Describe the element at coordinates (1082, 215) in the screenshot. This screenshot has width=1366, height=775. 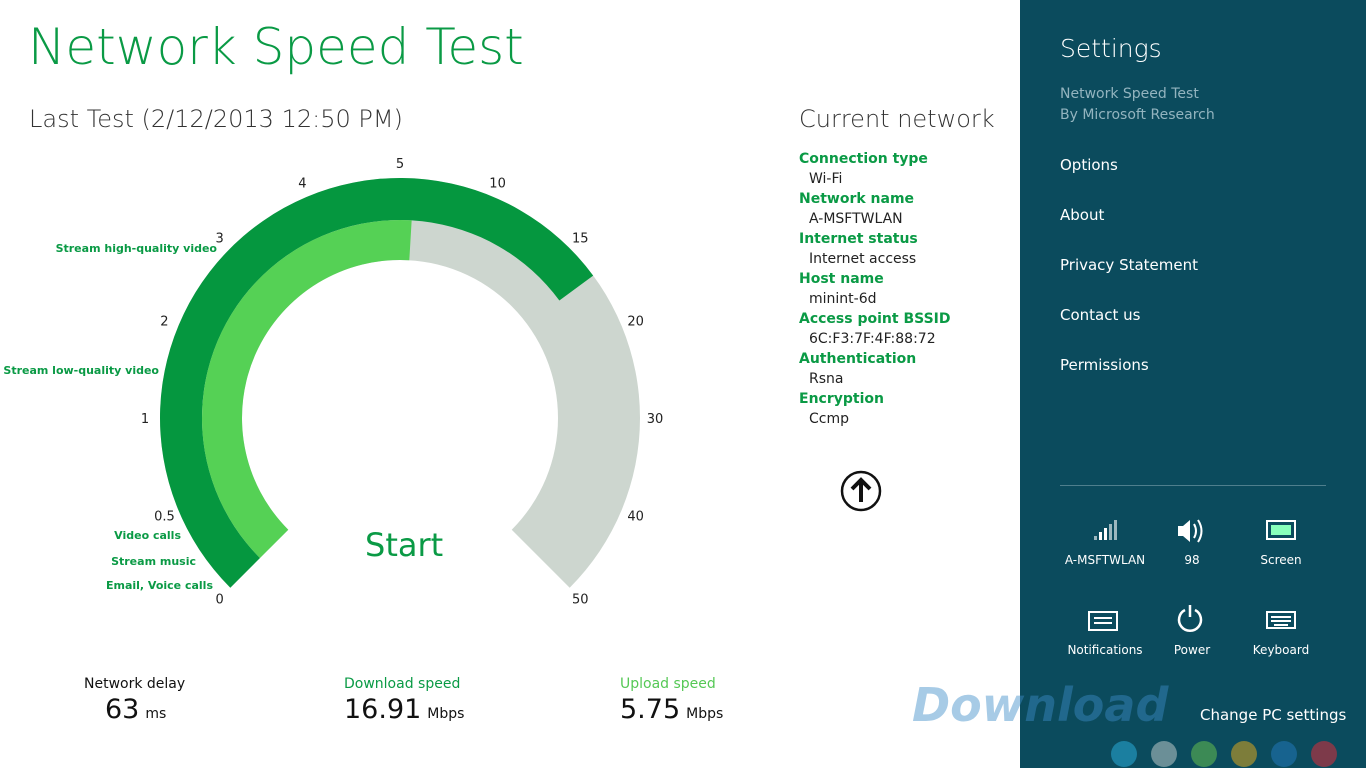
I see `settings-link: About` at that location.